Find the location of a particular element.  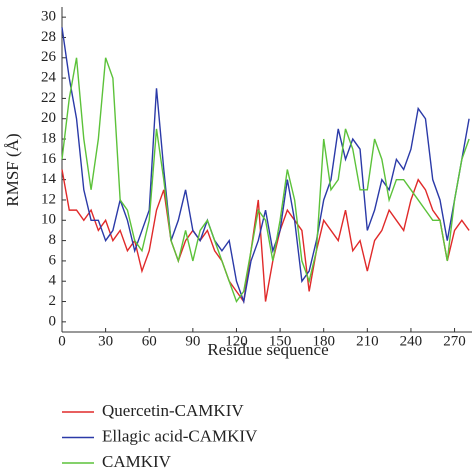

x-tick-label: 270 is located at coordinates (454, 341).